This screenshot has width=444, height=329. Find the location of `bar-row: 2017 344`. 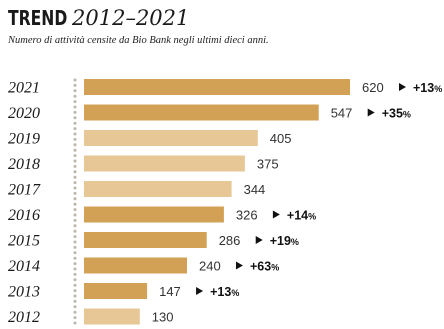

bar-row: 2017 344 is located at coordinates (136, 190).